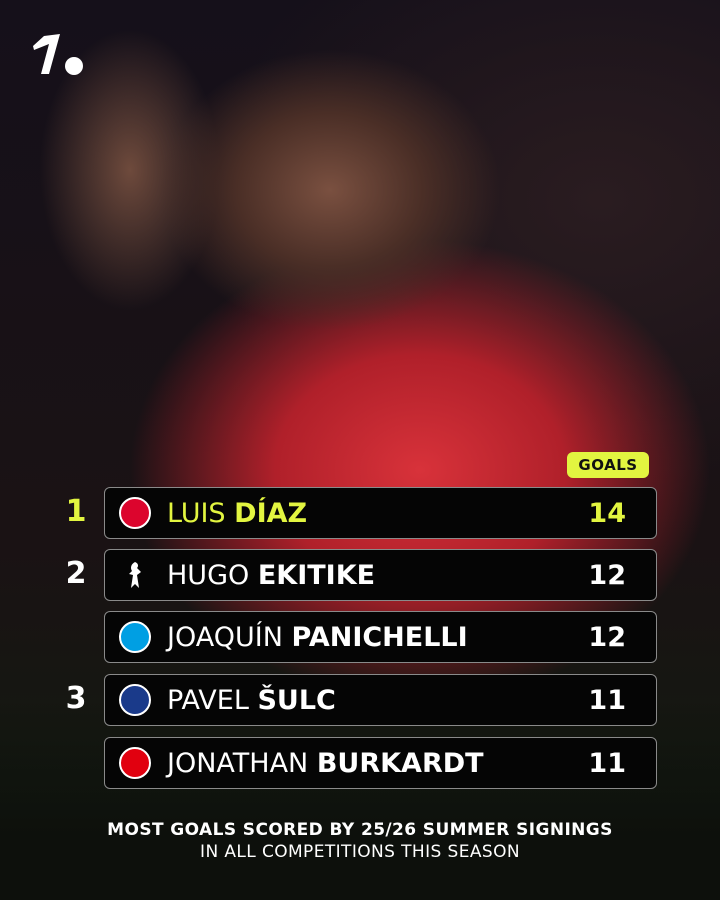 The height and width of the screenshot is (900, 720). I want to click on eagle-crest-icon, so click(135, 763).